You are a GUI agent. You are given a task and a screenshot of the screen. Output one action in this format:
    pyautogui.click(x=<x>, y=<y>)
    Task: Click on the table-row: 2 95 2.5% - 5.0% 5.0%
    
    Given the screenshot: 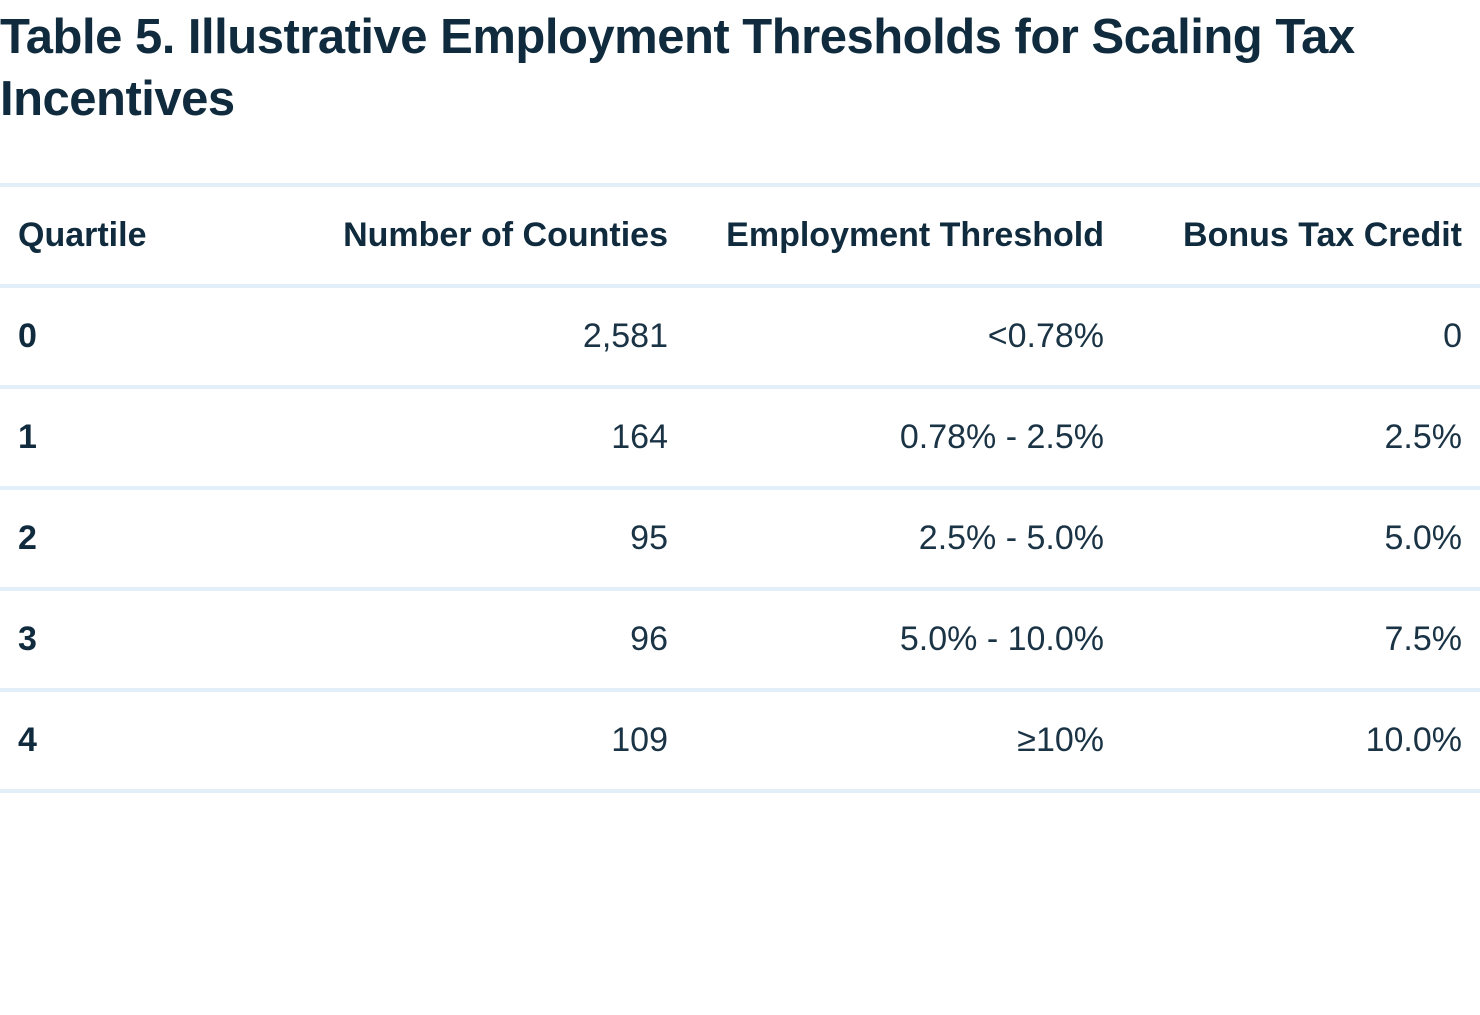 What is the action you would take?
    pyautogui.click(x=740, y=538)
    